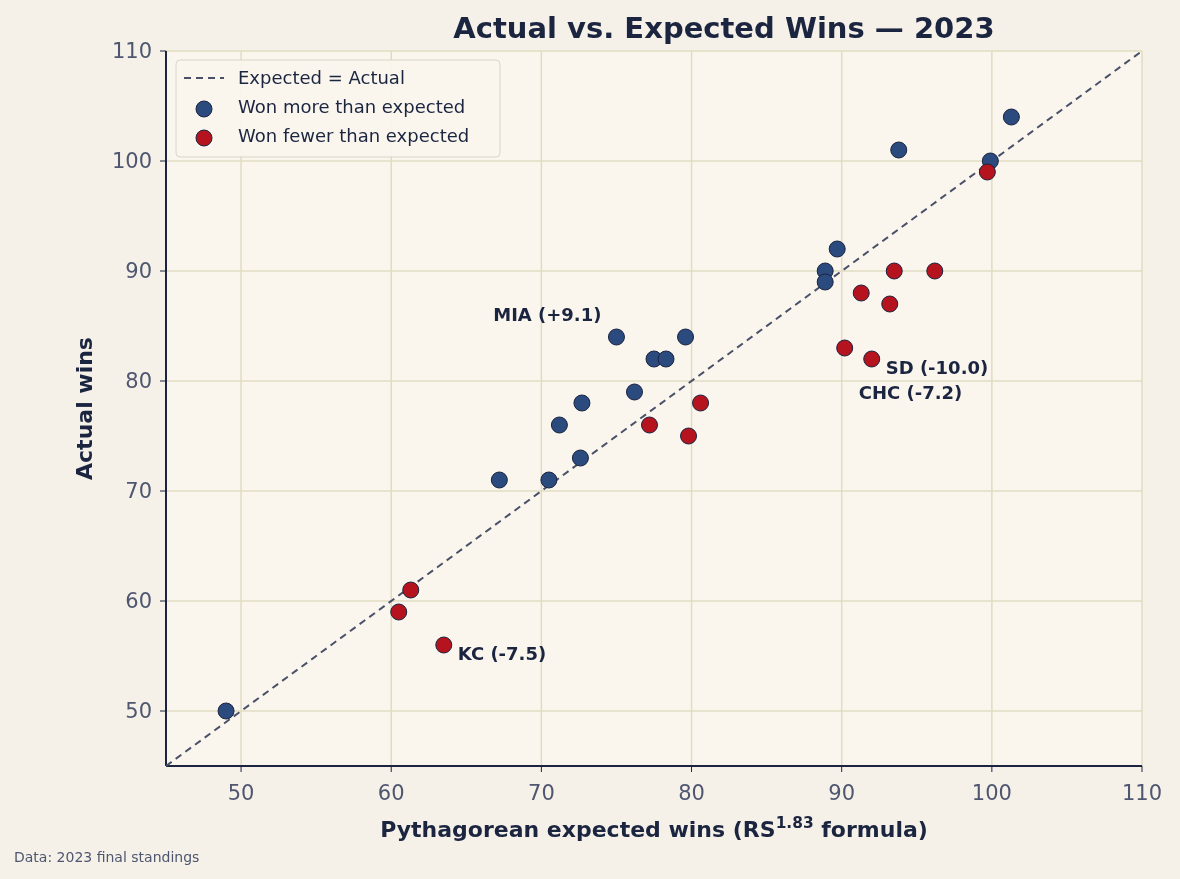 This screenshot has width=1180, height=879. Describe the element at coordinates (131, 161) in the screenshot. I see `y-tick-label: 100` at that location.